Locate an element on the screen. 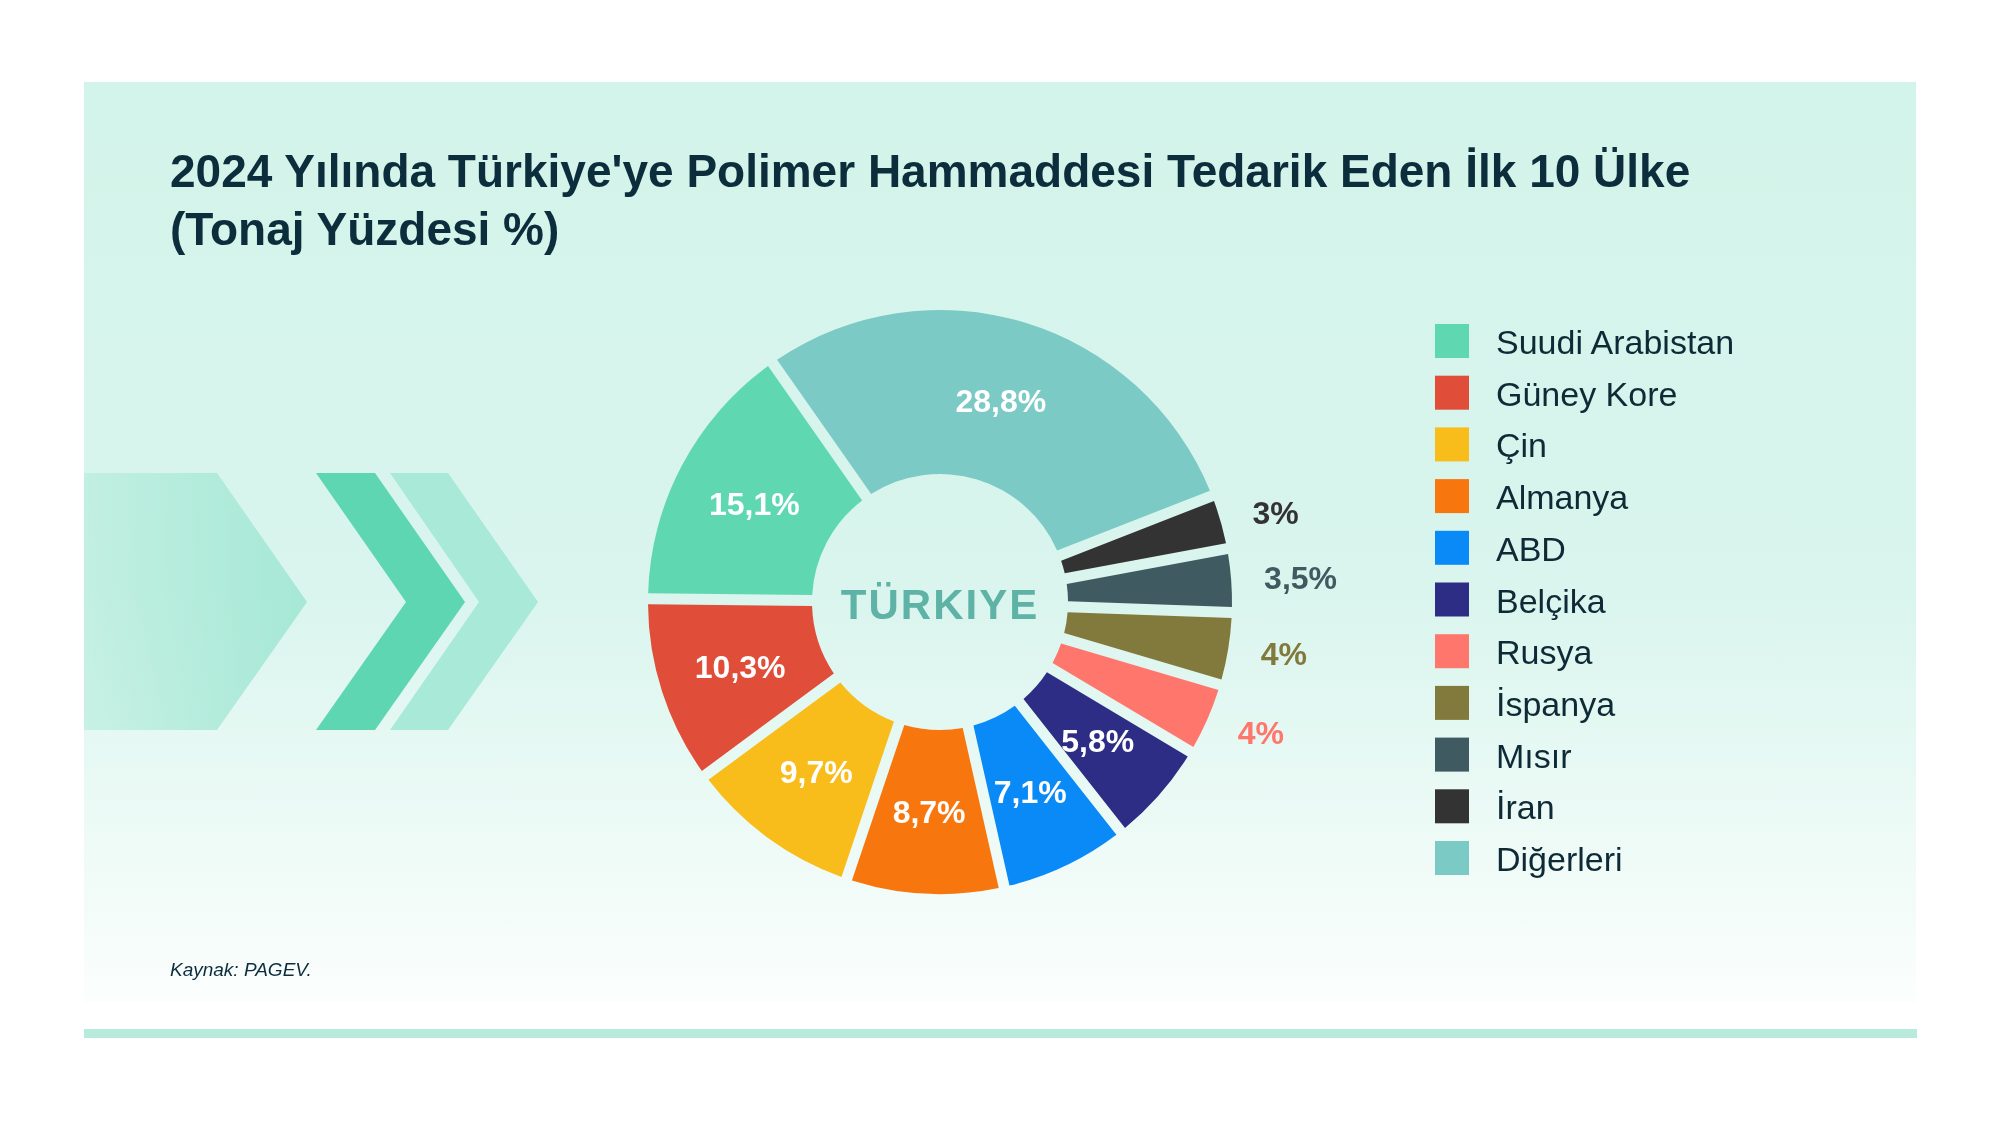 The image size is (2000, 1125). legend-label: Suudi Arabistan is located at coordinates (1615, 342).